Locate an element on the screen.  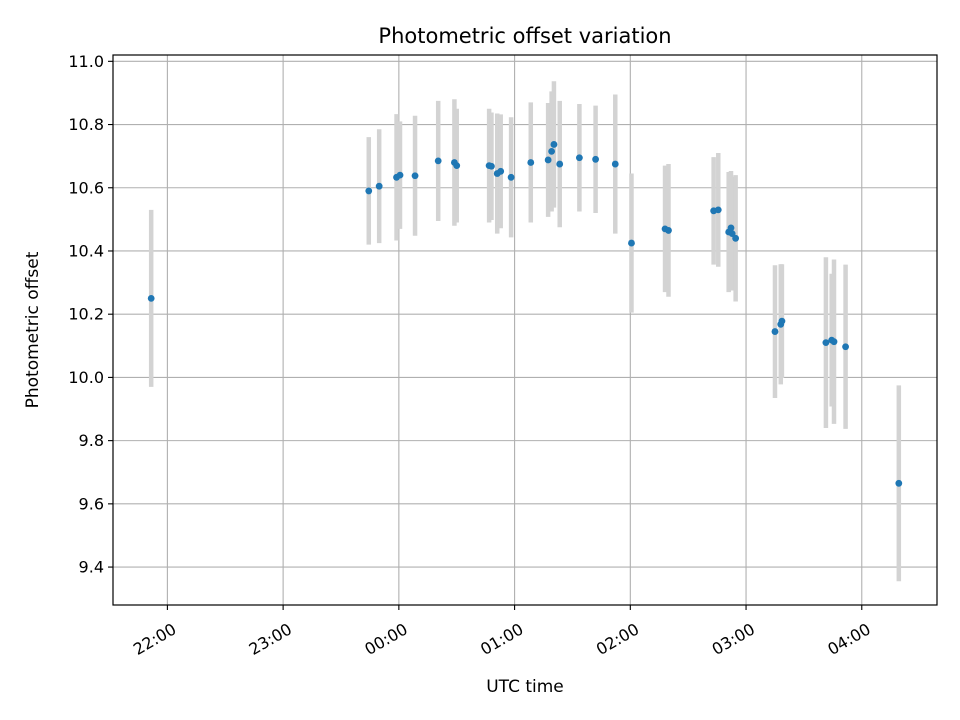
x-axis-label: UTC time is located at coordinates (525, 687).